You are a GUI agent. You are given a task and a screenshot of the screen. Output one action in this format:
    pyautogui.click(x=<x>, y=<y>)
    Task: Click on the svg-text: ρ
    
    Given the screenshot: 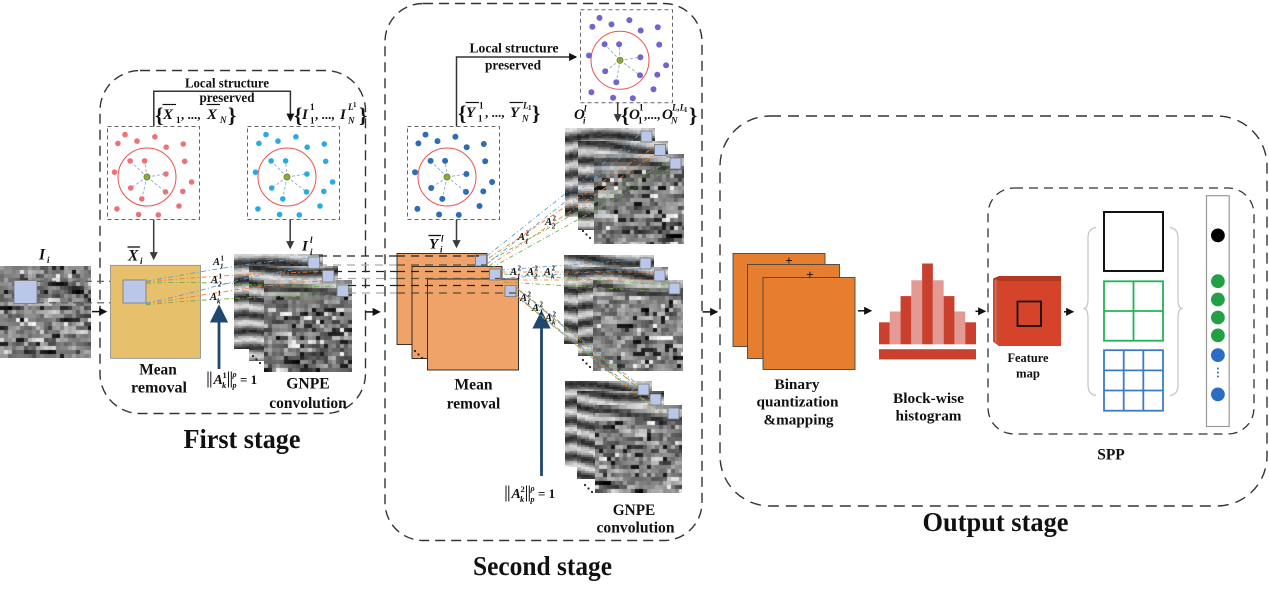 What is the action you would take?
    pyautogui.click(x=234, y=374)
    